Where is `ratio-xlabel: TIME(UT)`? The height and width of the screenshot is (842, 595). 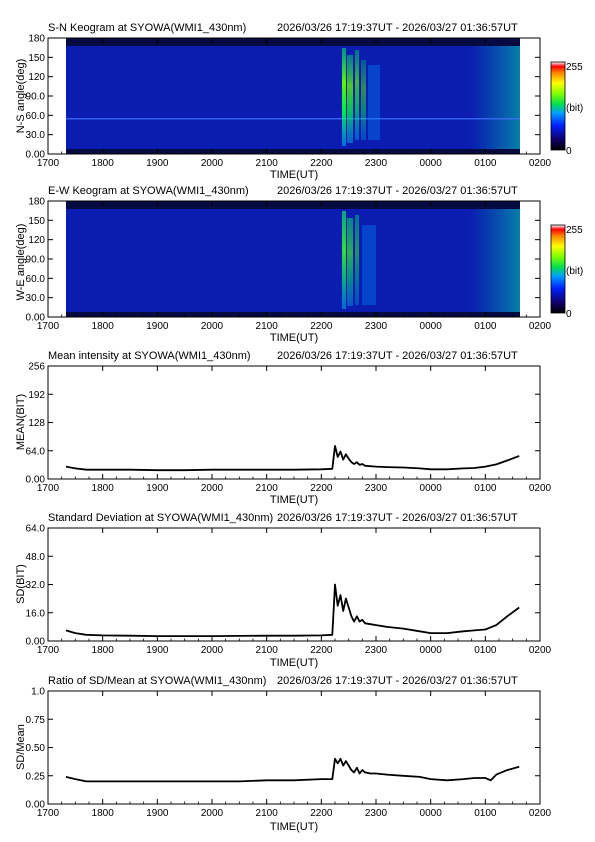 ratio-xlabel: TIME(UT) is located at coordinates (294, 827).